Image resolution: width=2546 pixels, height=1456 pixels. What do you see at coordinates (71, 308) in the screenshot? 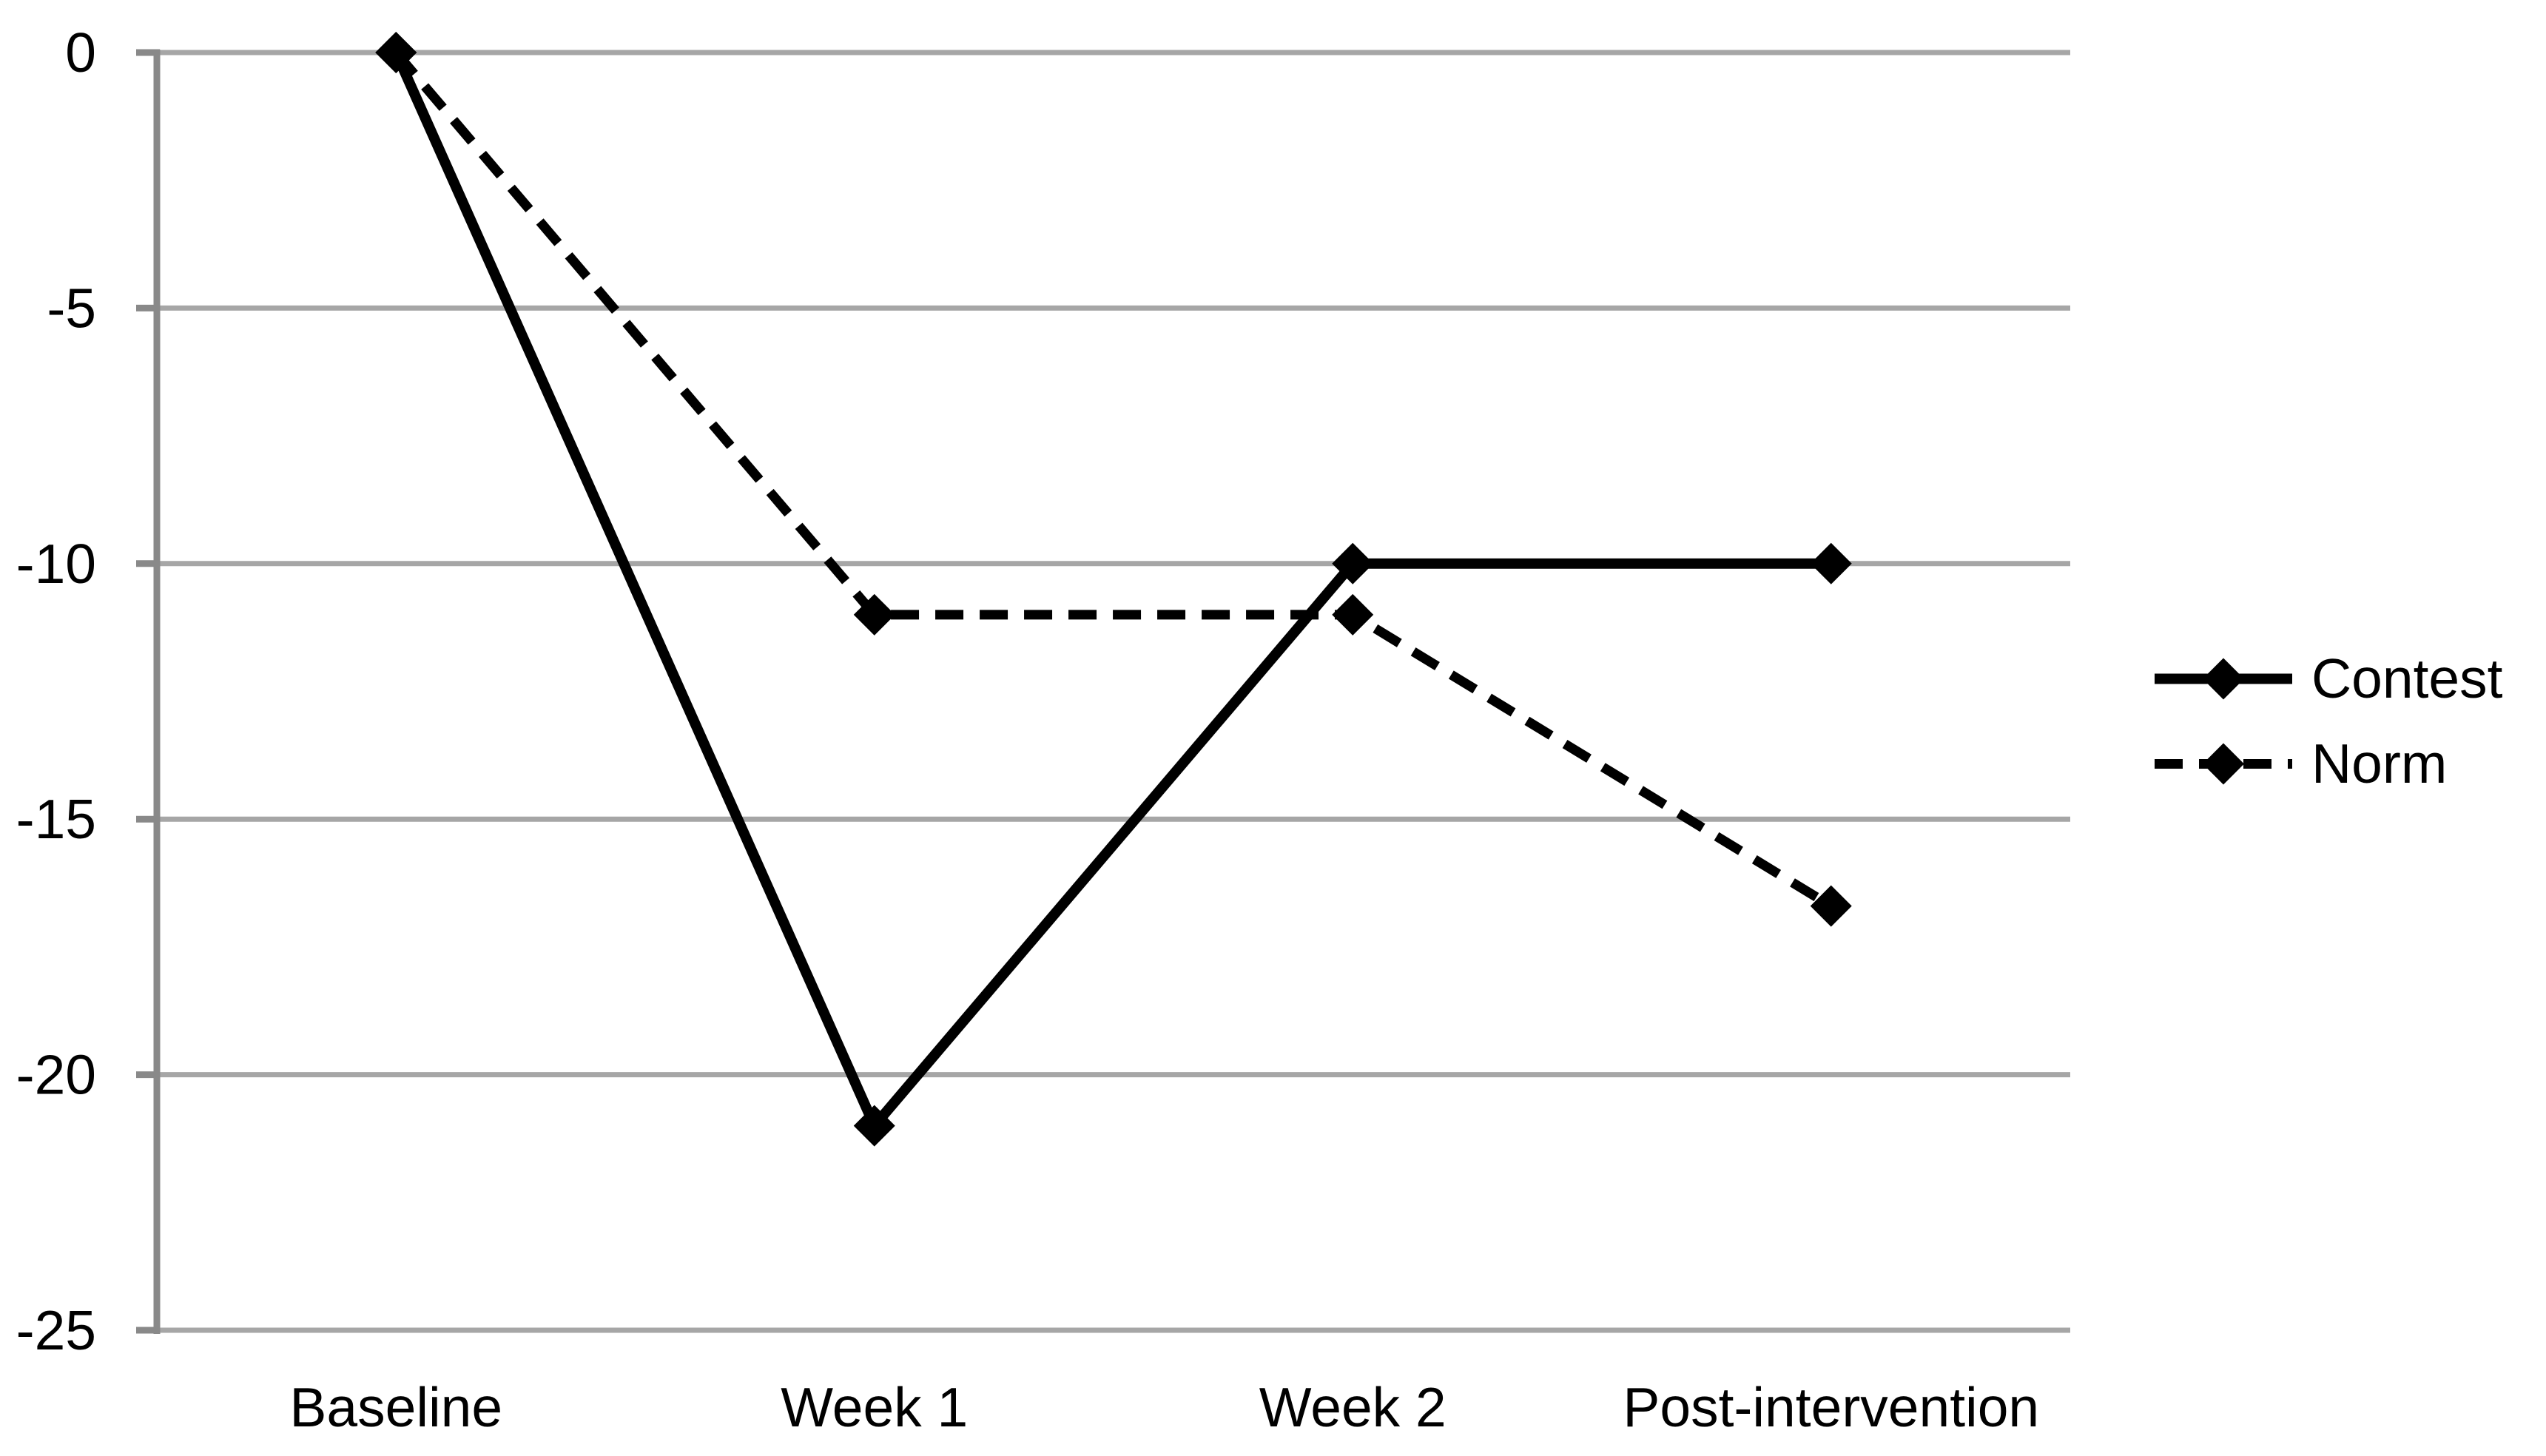
I see `y-tick-label: -5` at bounding box center [71, 308].